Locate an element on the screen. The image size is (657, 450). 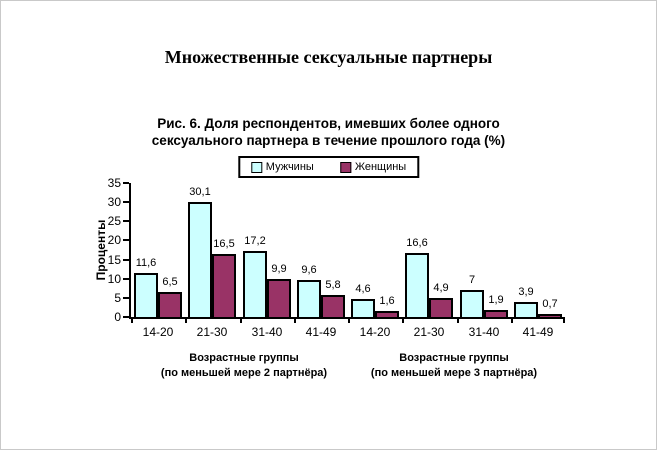
y-axis-tick-label: 15 is located at coordinates (114, 259).